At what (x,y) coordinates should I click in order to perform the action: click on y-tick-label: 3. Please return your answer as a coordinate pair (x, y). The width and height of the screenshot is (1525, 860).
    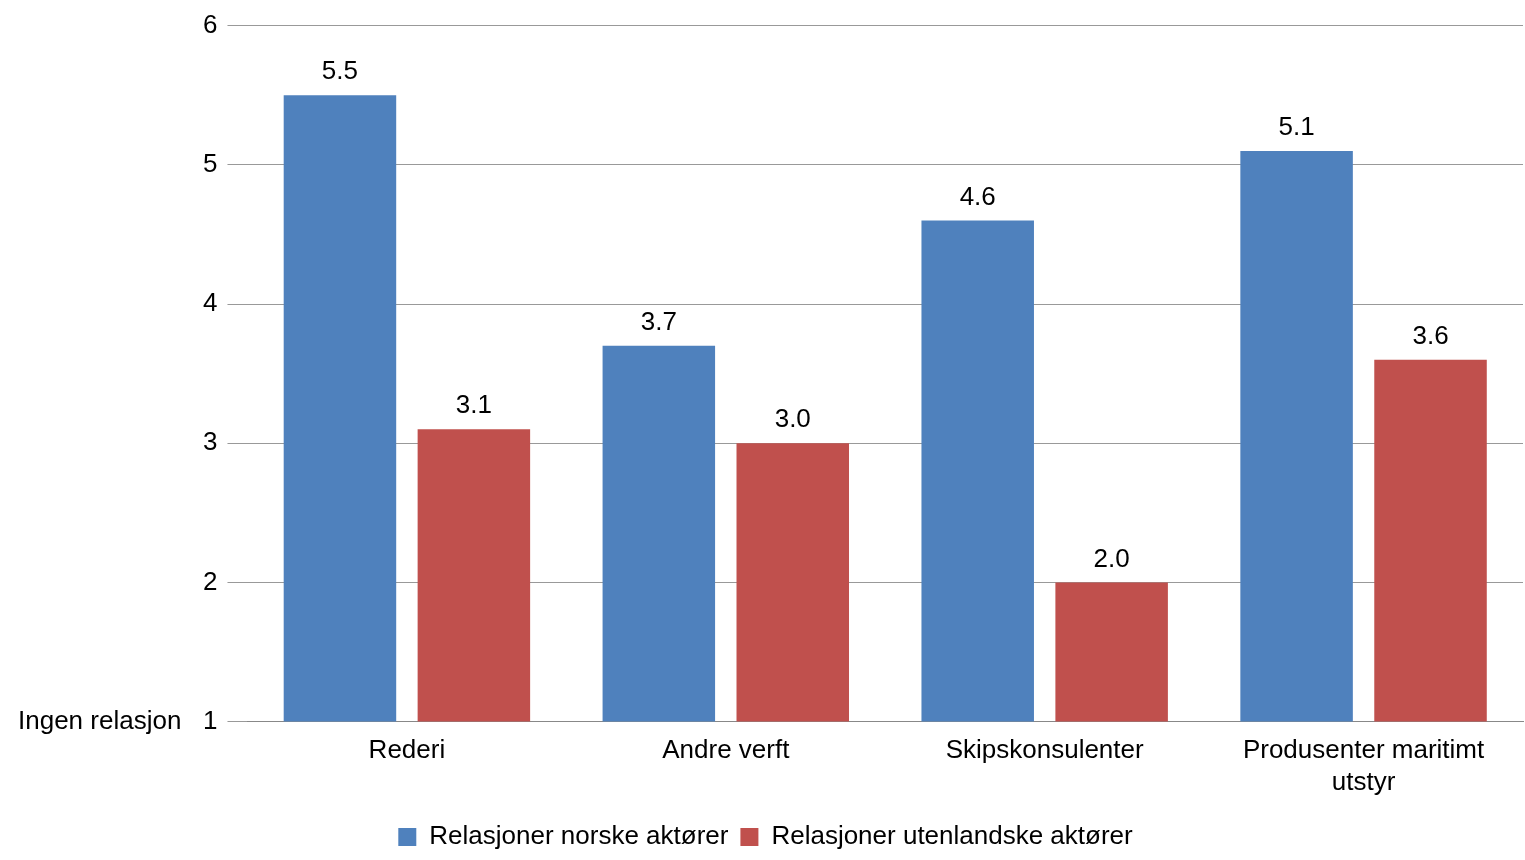
    Looking at the image, I should click on (210, 441).